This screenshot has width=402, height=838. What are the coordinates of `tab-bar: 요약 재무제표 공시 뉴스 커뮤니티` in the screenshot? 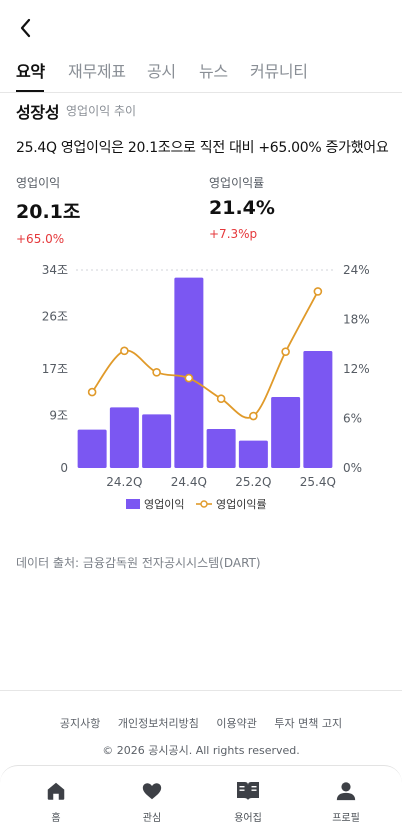 It's located at (201, 73).